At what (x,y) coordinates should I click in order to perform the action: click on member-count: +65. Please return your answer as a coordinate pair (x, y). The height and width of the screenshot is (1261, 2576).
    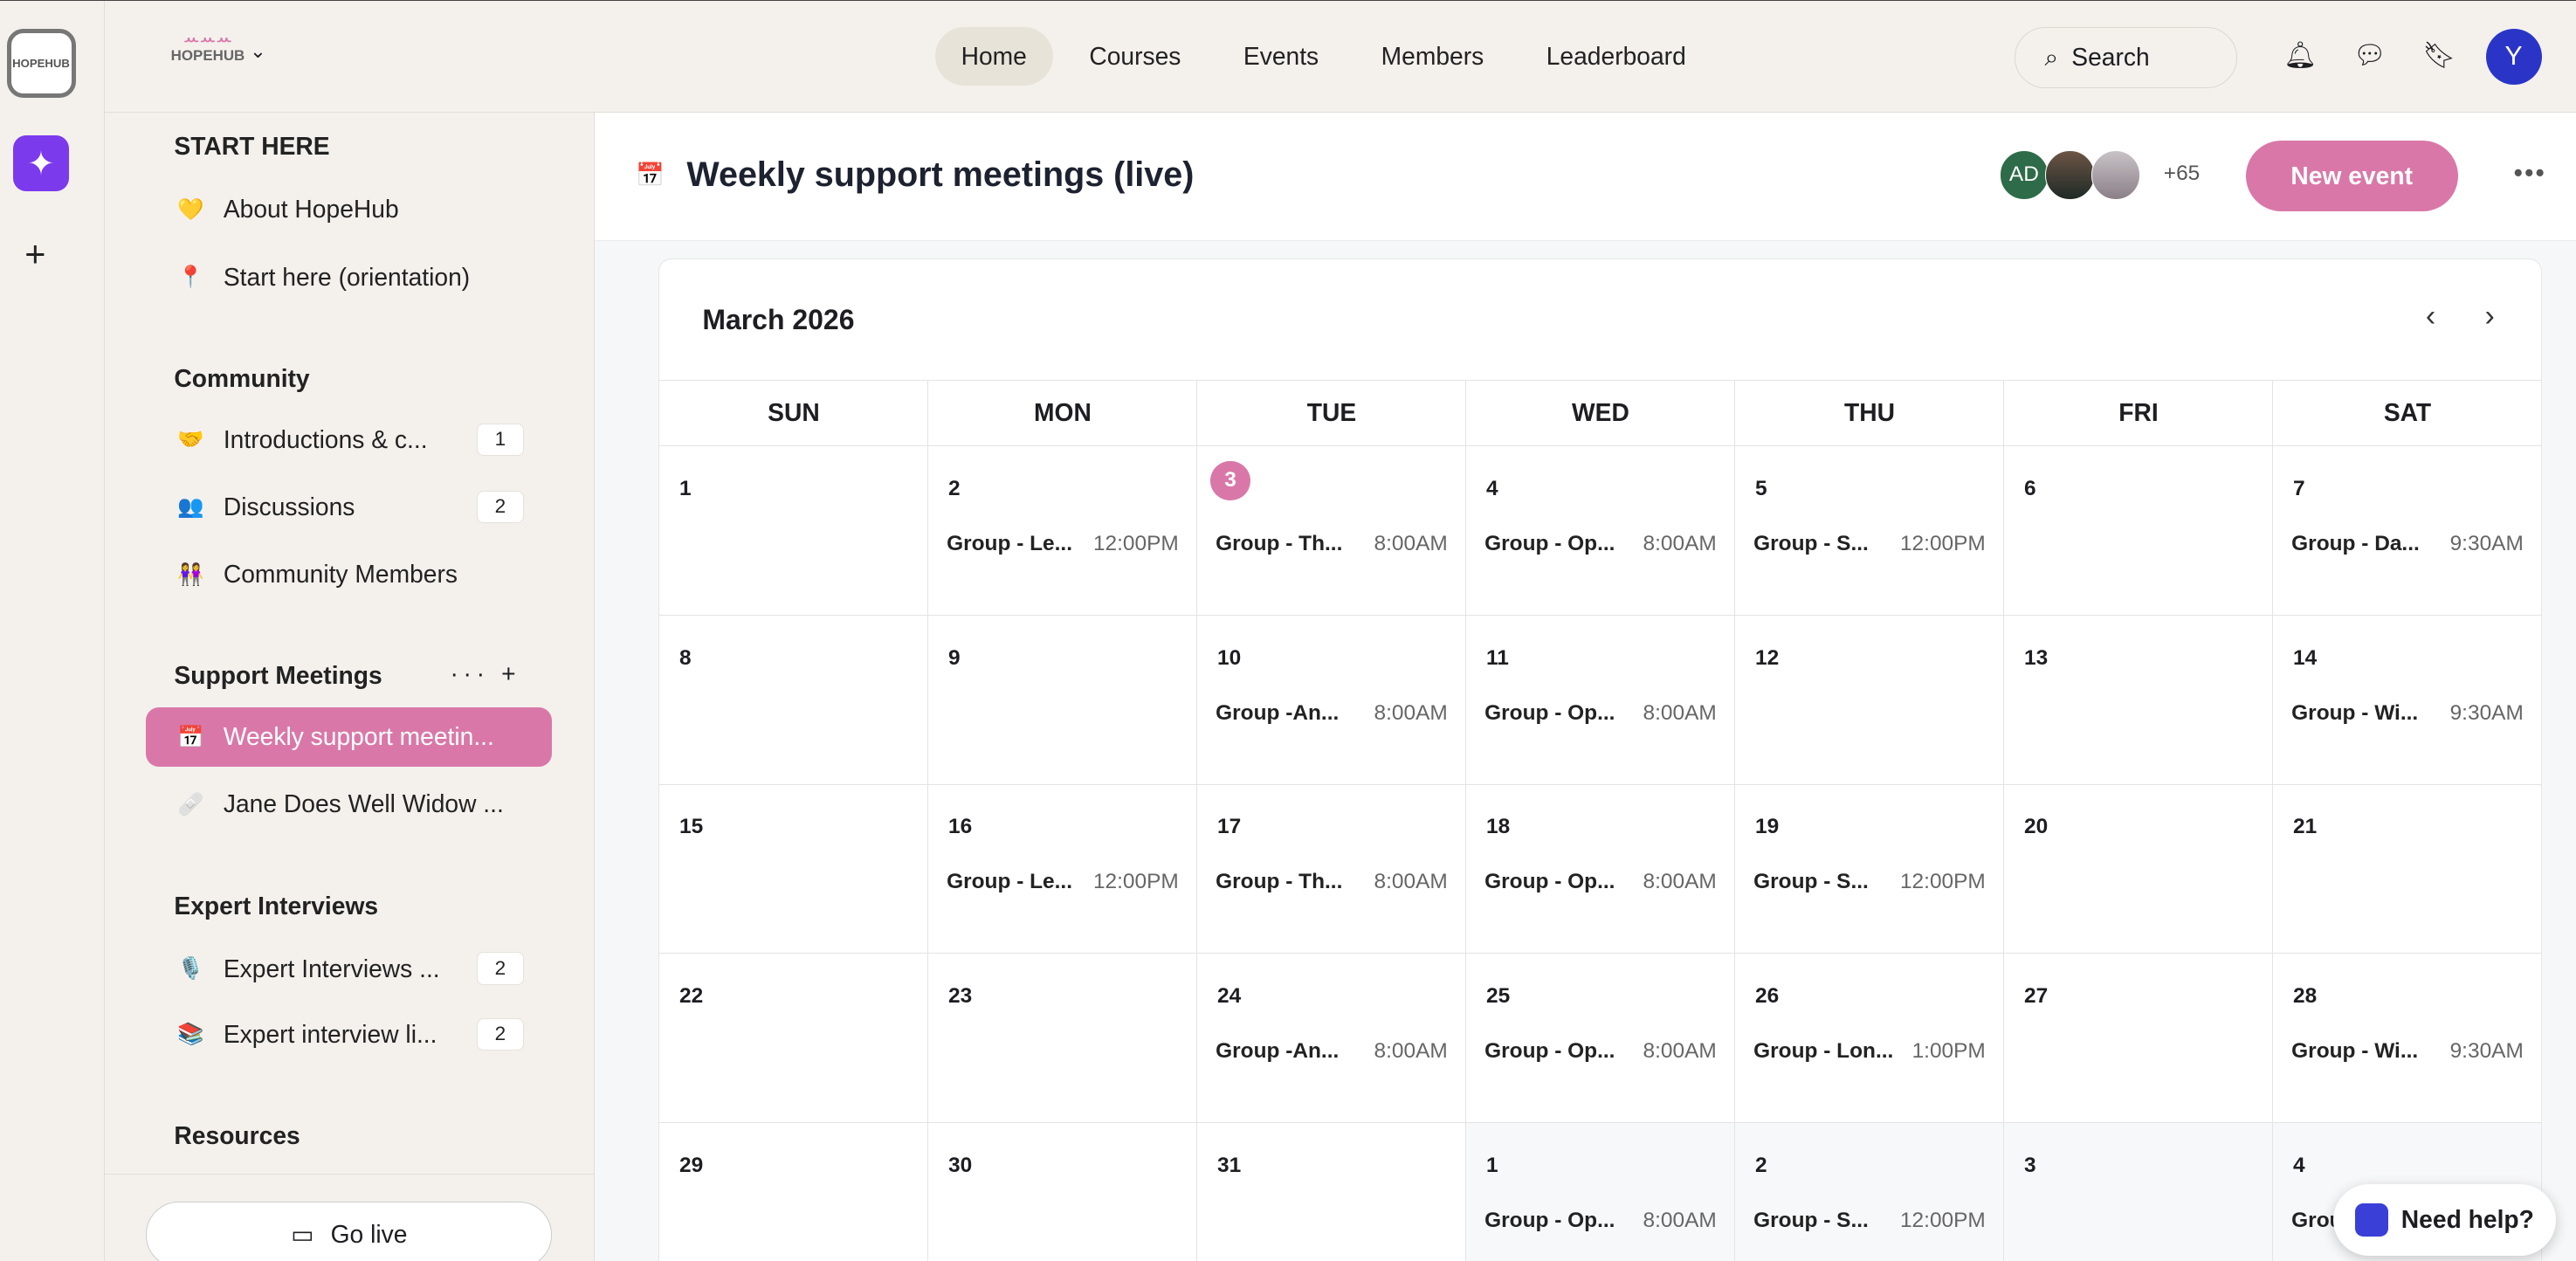
    Looking at the image, I should click on (2182, 174).